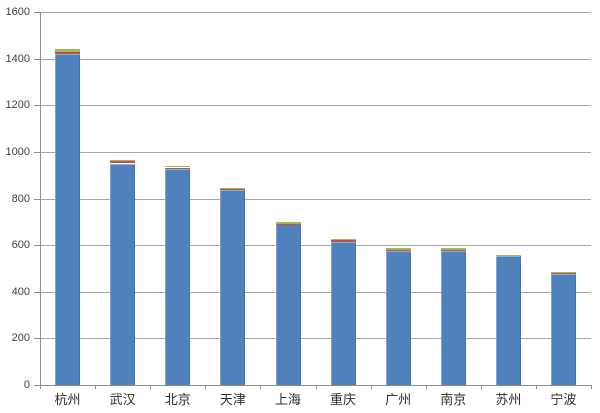  I want to click on y-tick-label-800: 800, so click(20, 198).